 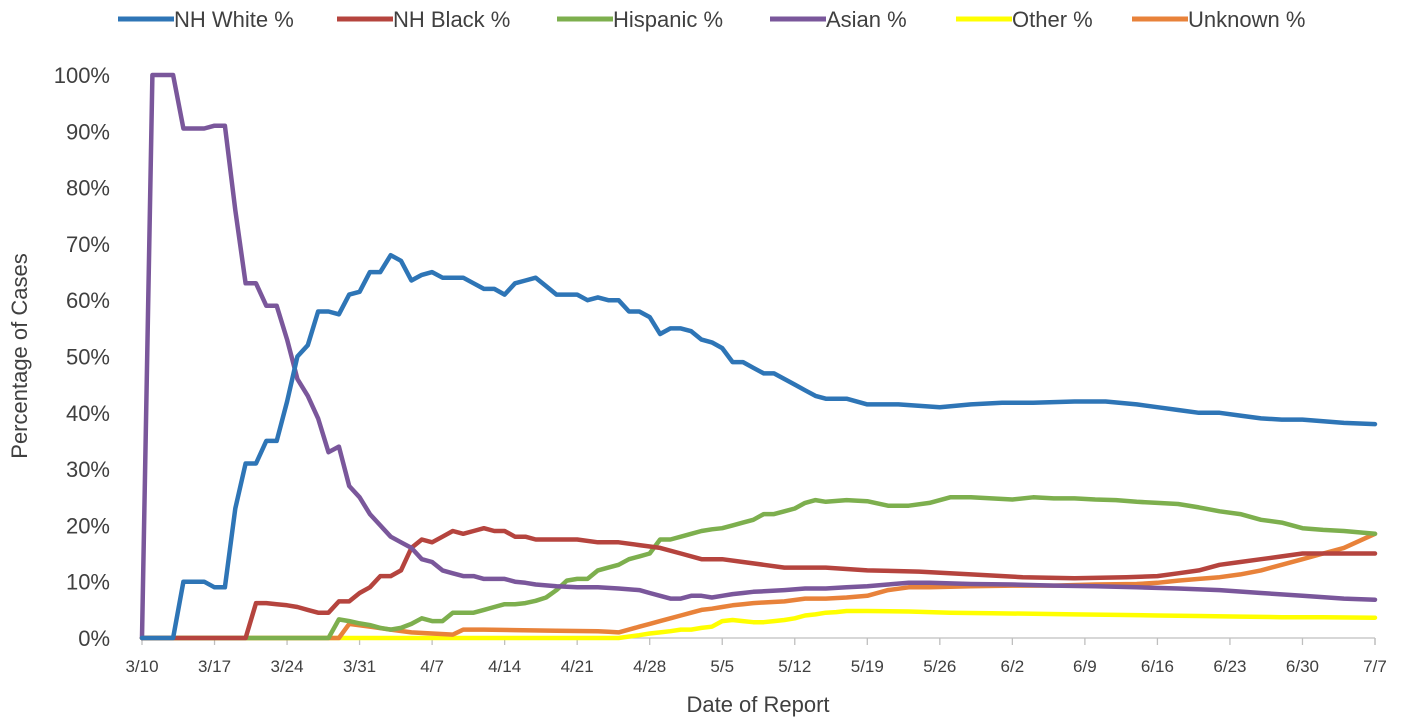 What do you see at coordinates (88, 357) in the screenshot?
I see `y-tick-label: 50%` at bounding box center [88, 357].